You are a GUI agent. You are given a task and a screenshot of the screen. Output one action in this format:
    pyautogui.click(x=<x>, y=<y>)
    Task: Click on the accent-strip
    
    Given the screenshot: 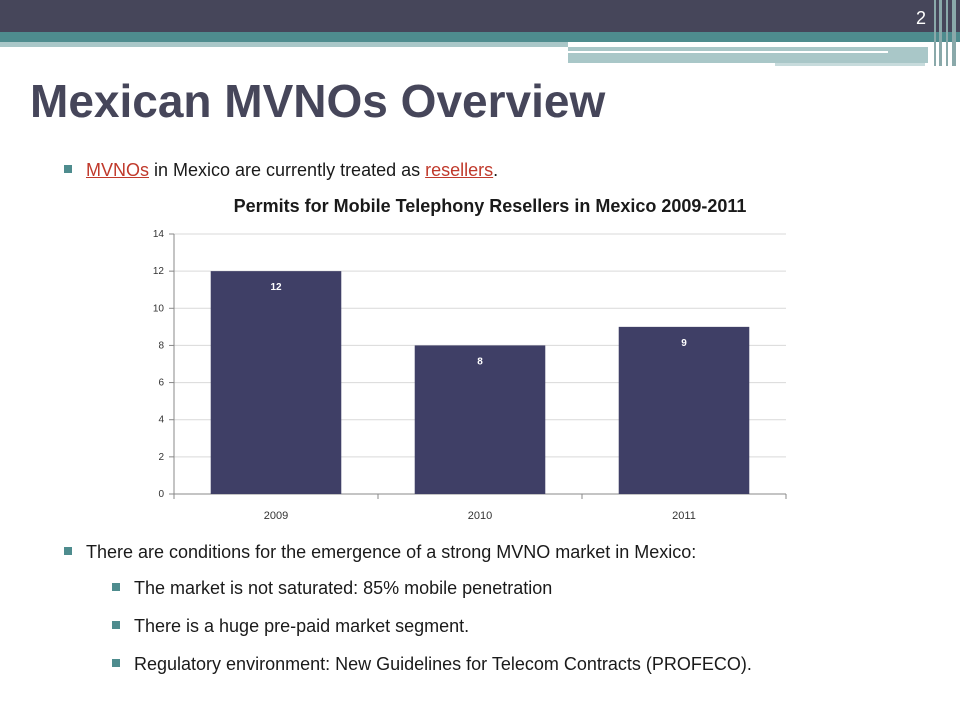 What is the action you would take?
    pyautogui.click(x=480, y=37)
    